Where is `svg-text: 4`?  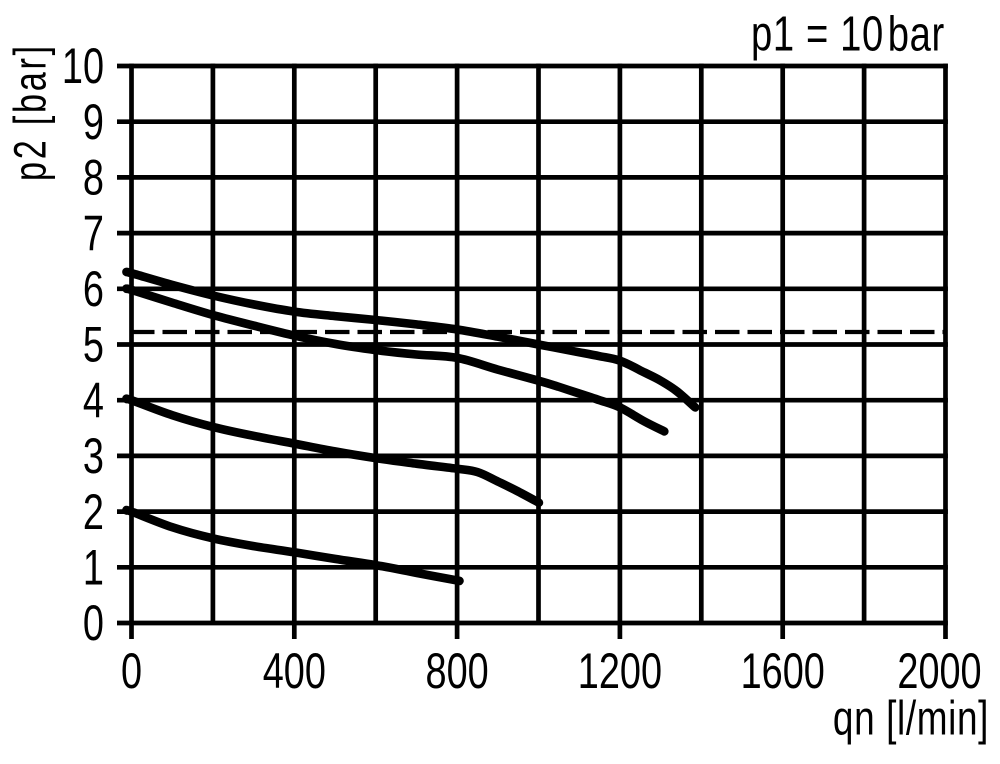 svg-text: 4 is located at coordinates (93, 400).